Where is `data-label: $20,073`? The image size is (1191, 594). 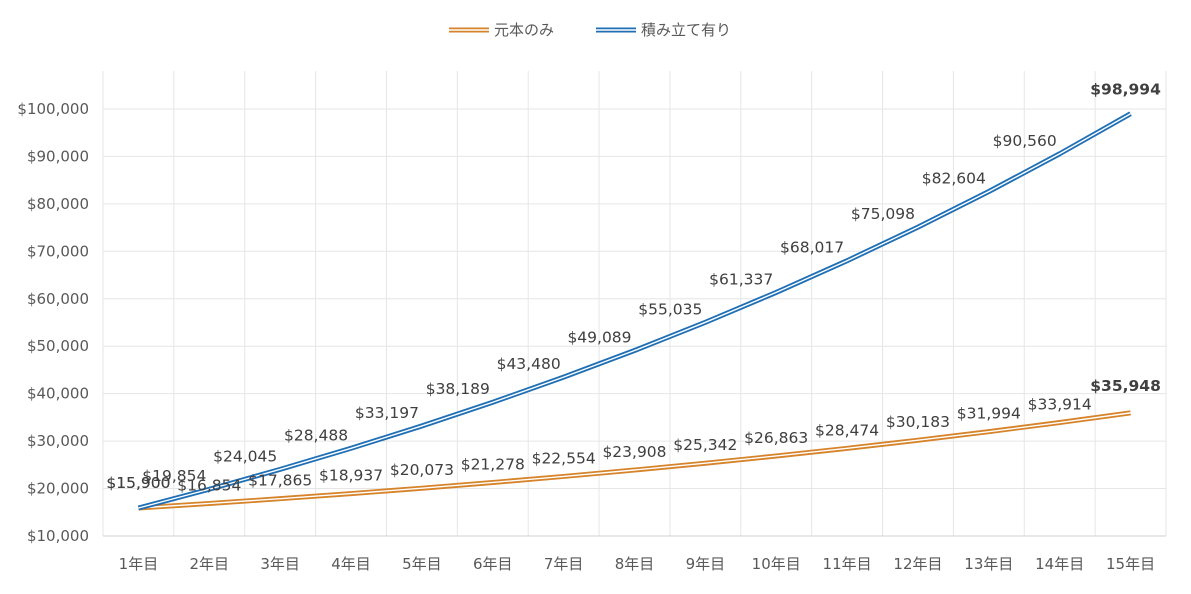 data-label: $20,073 is located at coordinates (422, 470).